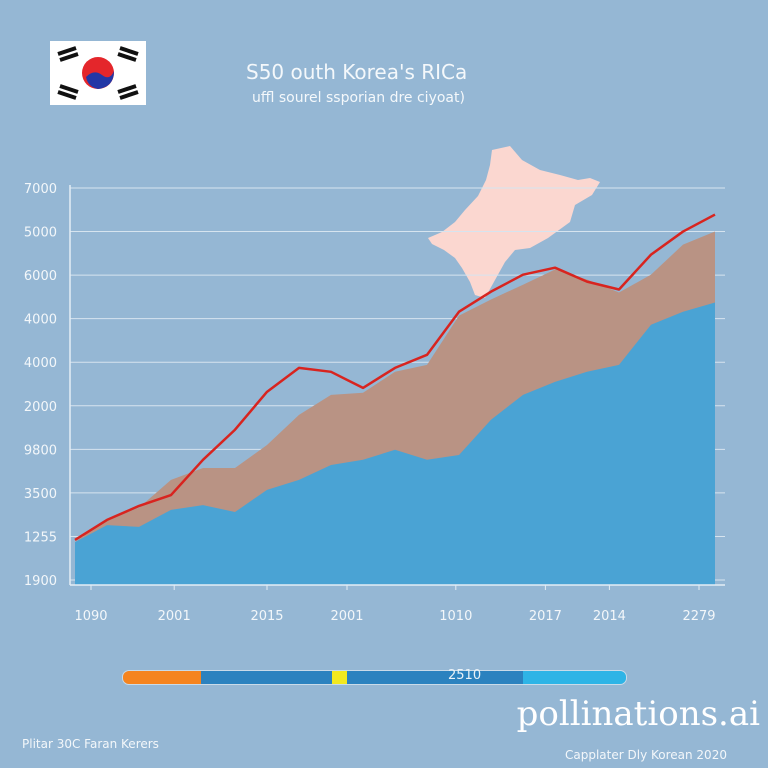 The height and width of the screenshot is (768, 768). I want to click on x-tick-label: 1010, so click(455, 616).